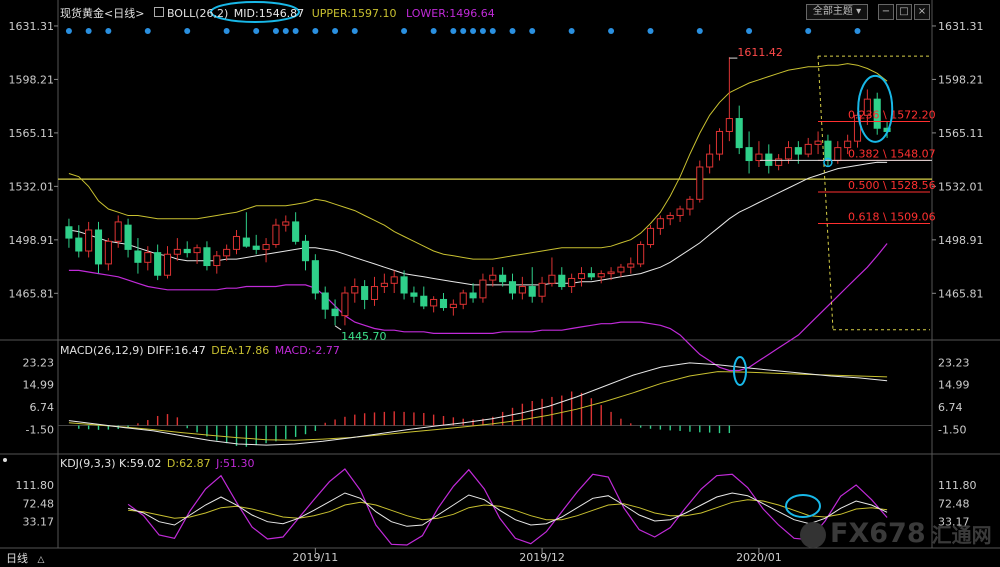 The height and width of the screenshot is (567, 1000). Describe the element at coordinates (450, 13) in the screenshot. I see `boll-lower-value: LOWER:1496.64` at that location.